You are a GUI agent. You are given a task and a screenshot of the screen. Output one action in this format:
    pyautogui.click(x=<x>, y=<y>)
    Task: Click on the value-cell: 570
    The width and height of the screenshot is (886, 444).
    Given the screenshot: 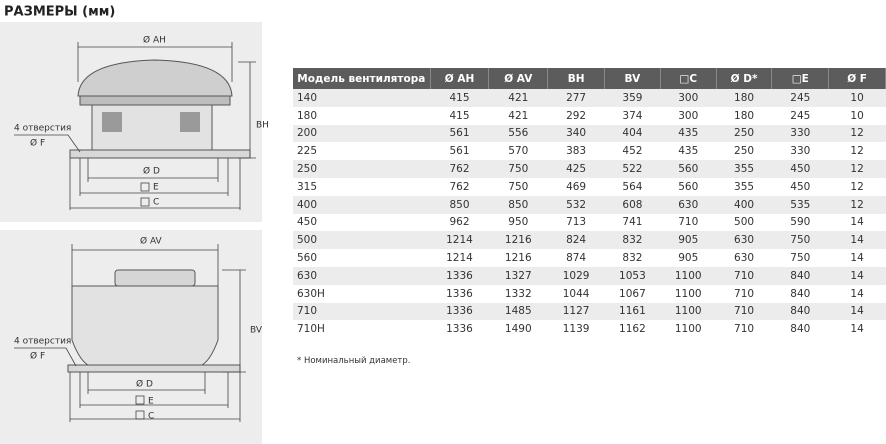 What is the action you would take?
    pyautogui.click(x=518, y=151)
    